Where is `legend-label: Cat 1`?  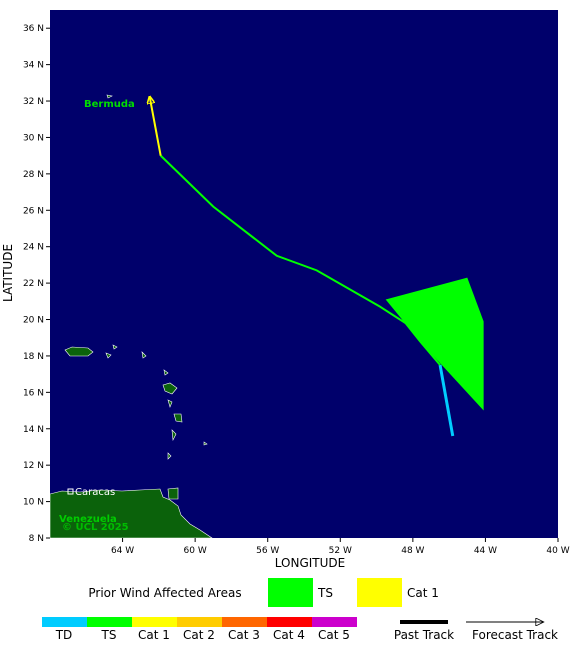 legend-label: Cat 1 is located at coordinates (423, 593).